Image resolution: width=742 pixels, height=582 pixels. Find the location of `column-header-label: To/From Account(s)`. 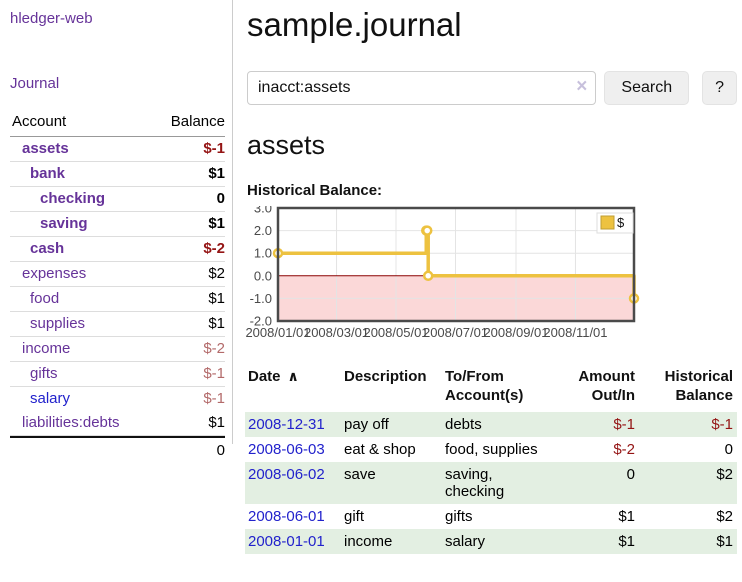

column-header-label: To/From Account(s) is located at coordinates (484, 386).